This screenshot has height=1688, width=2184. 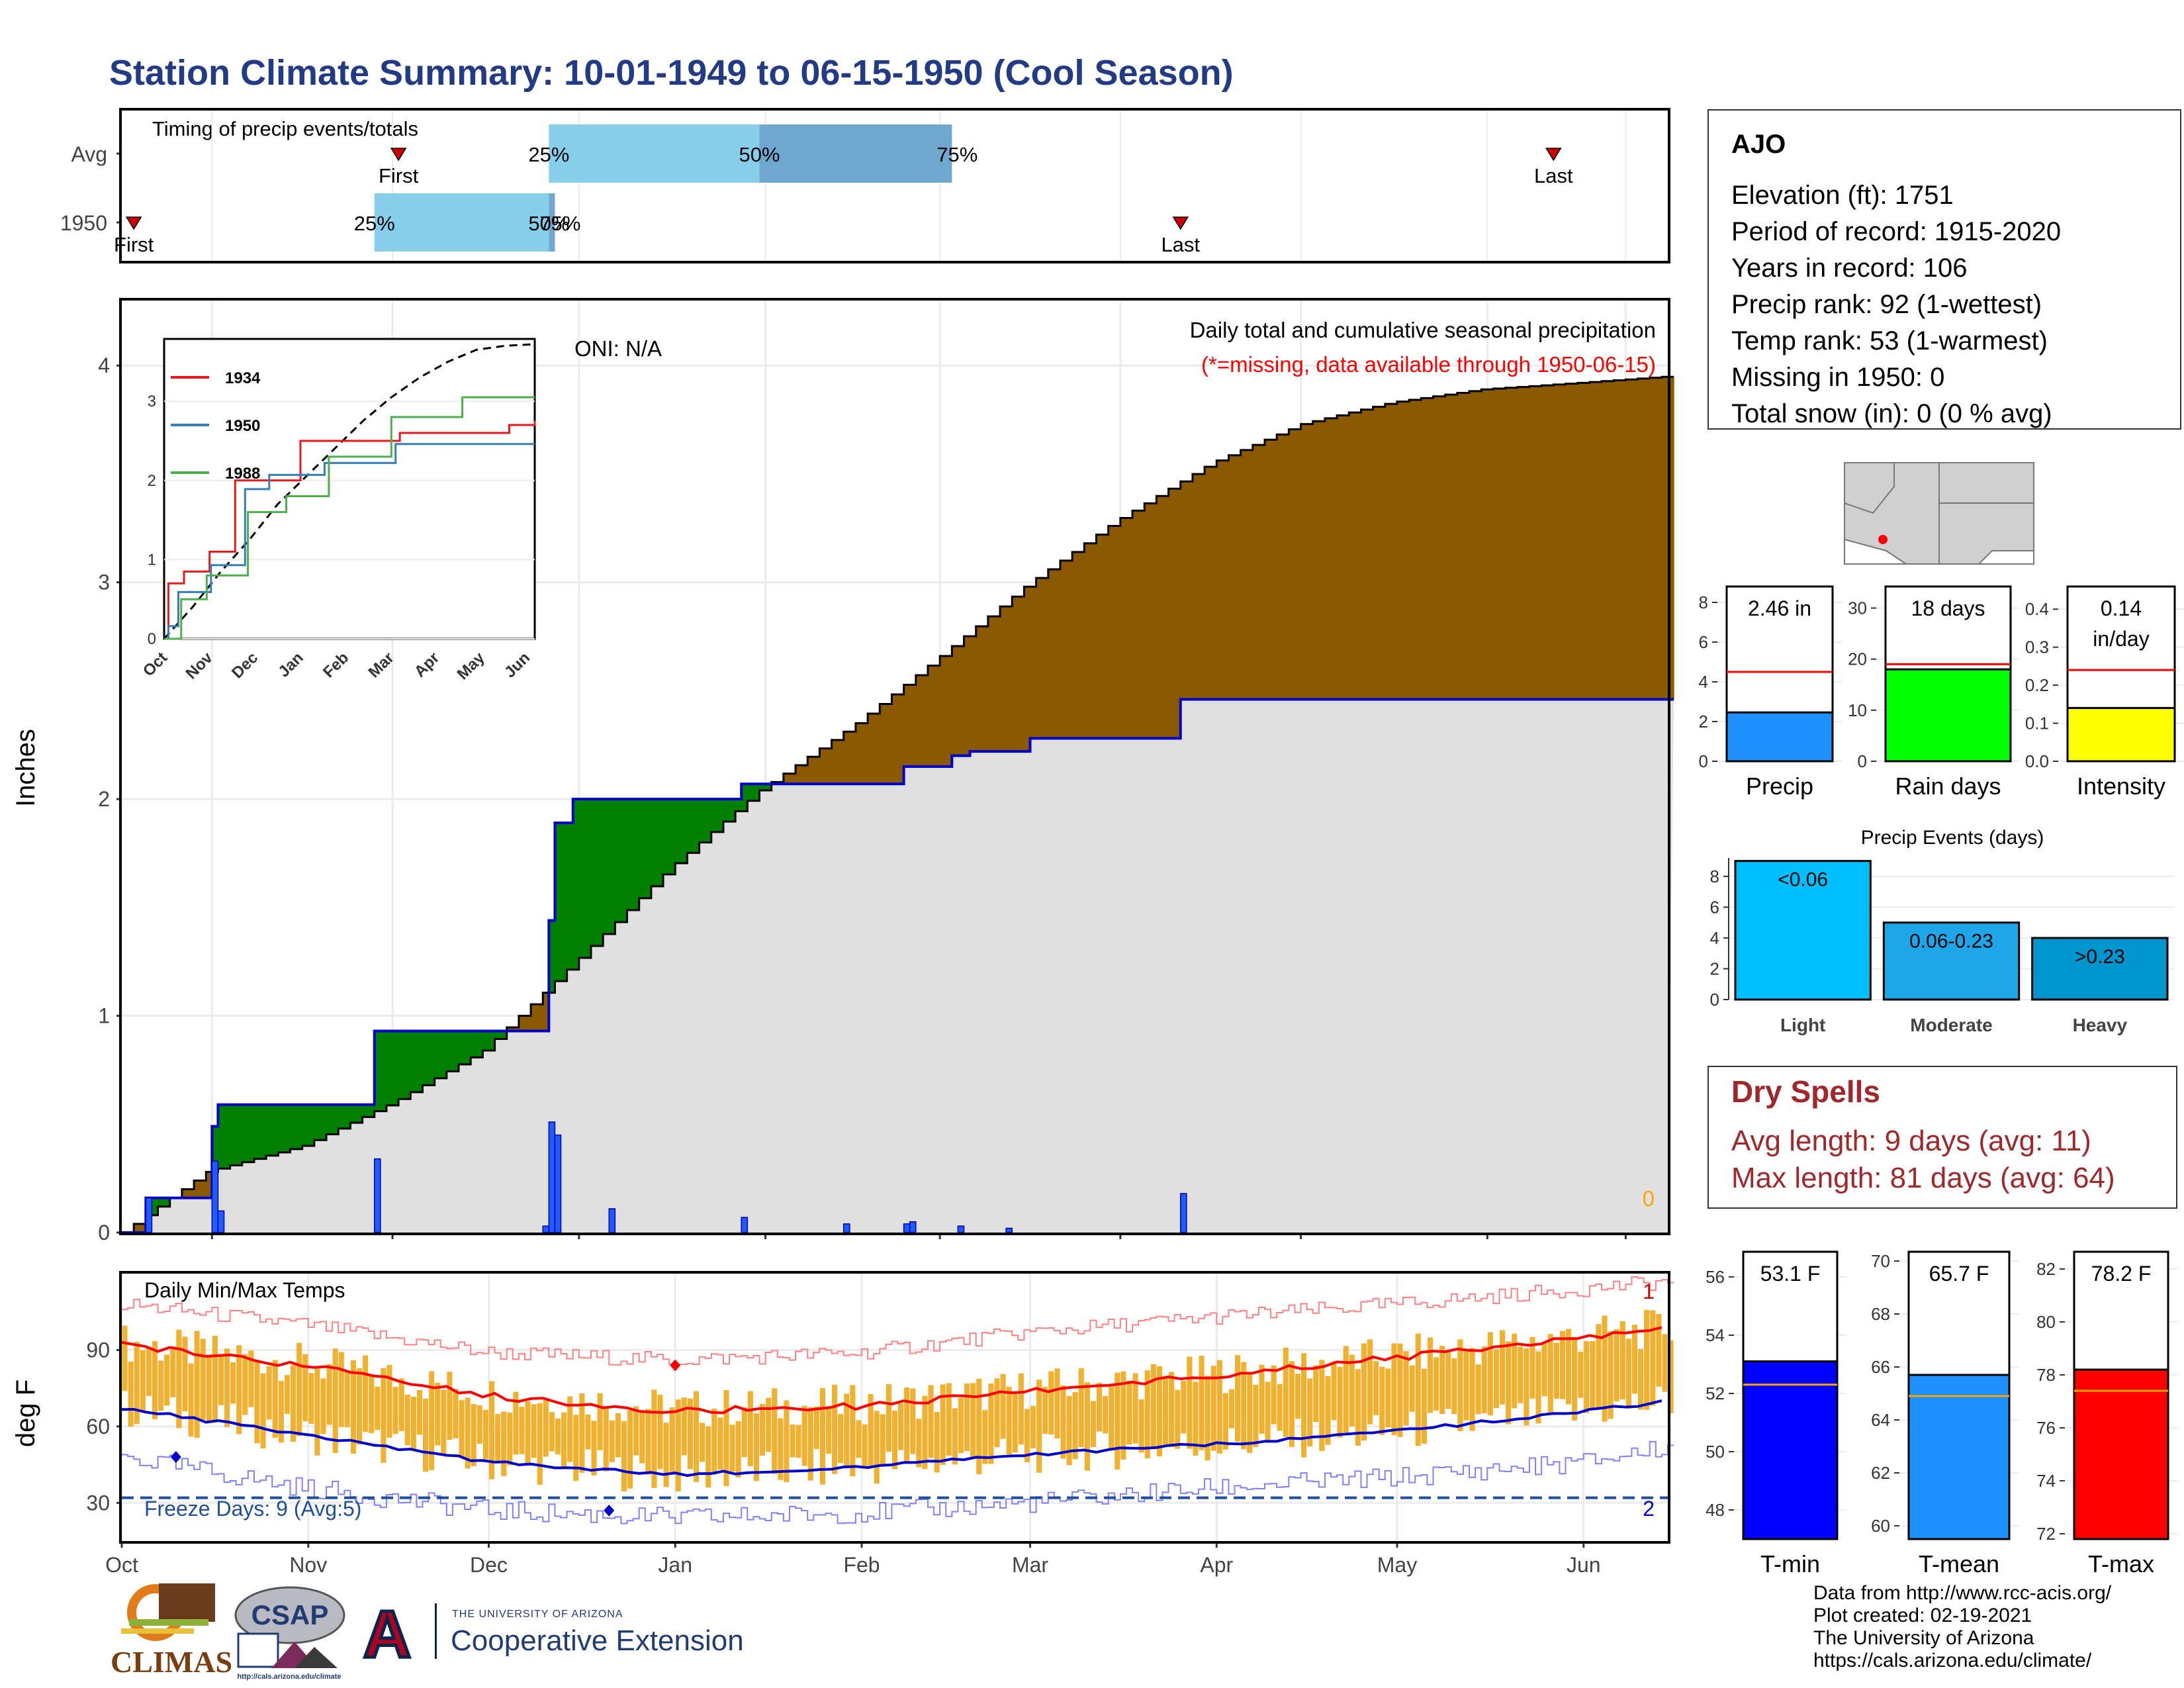 What do you see at coordinates (1923, 1638) in the screenshot?
I see `footer-university: The University of Arizona` at bounding box center [1923, 1638].